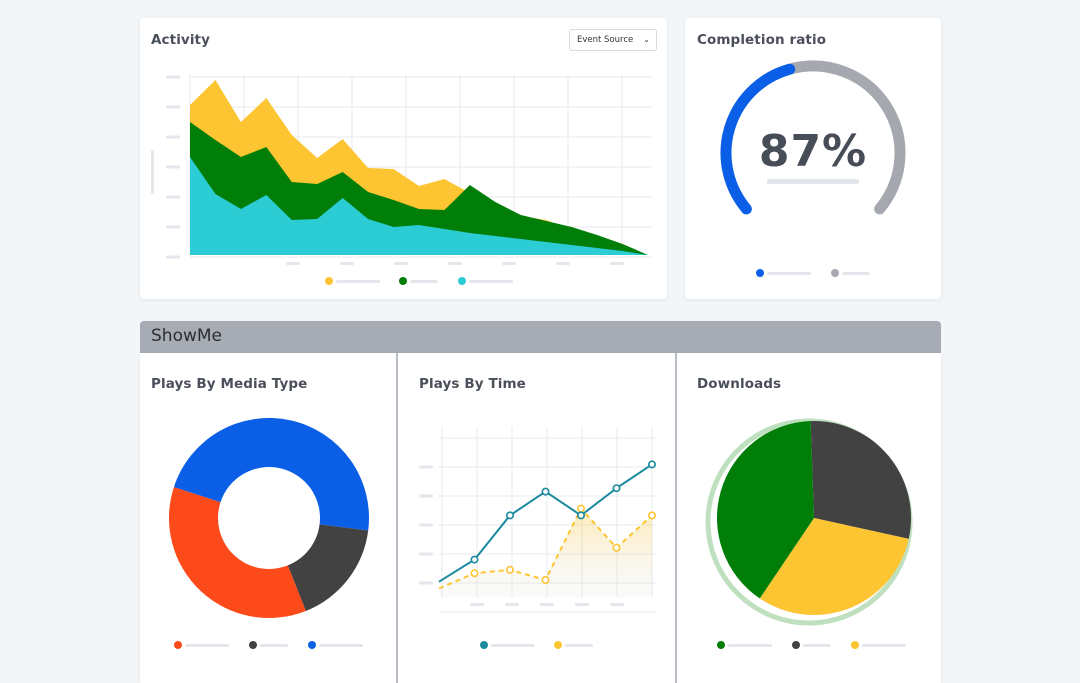 Image resolution: width=1080 pixels, height=683 pixels. Describe the element at coordinates (646, 39) in the screenshot. I see `chevron-down-icon: ⌄` at that location.